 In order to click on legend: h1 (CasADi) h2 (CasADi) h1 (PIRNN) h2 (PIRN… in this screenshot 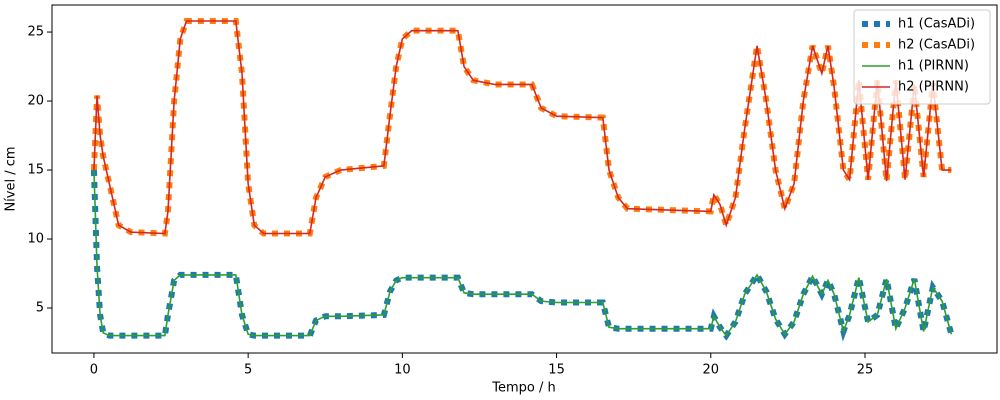, I will do `click(922, 57)`.